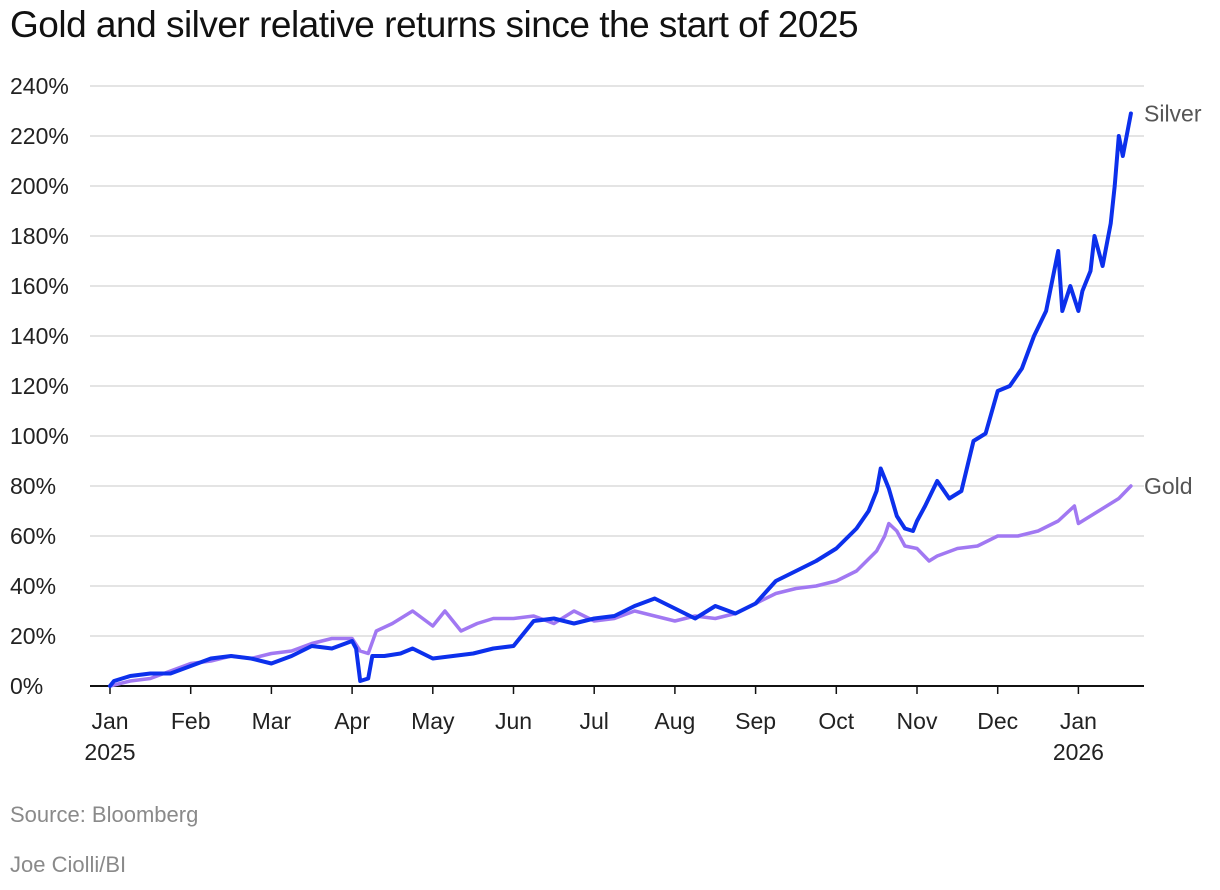 This screenshot has height=890, width=1220. What do you see at coordinates (1168, 486) in the screenshot?
I see `series-label-gold: Gold` at bounding box center [1168, 486].